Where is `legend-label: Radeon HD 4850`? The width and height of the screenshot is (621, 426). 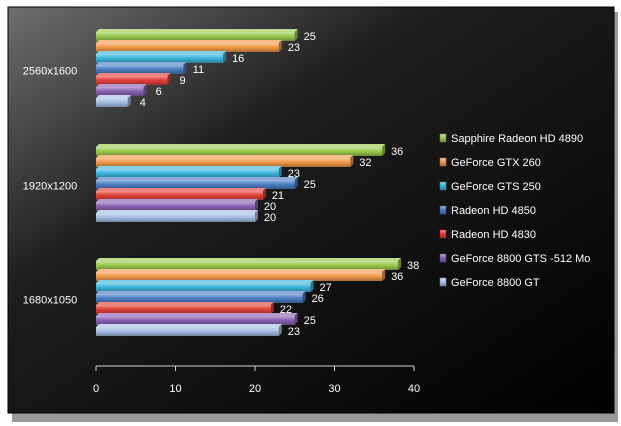
legend-label: Radeon HD 4850 is located at coordinates (493, 211).